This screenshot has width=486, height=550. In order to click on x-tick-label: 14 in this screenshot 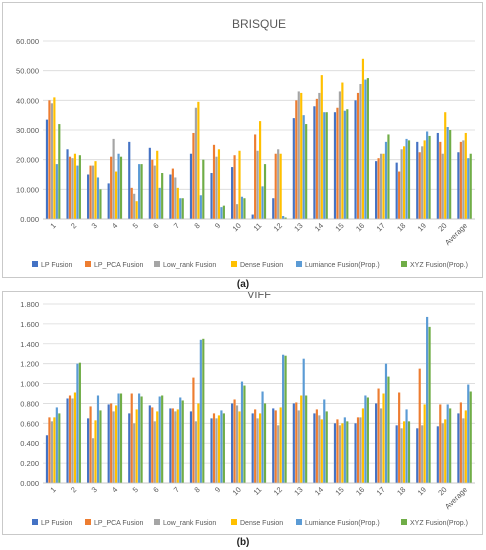, I will do `click(319, 227)`.